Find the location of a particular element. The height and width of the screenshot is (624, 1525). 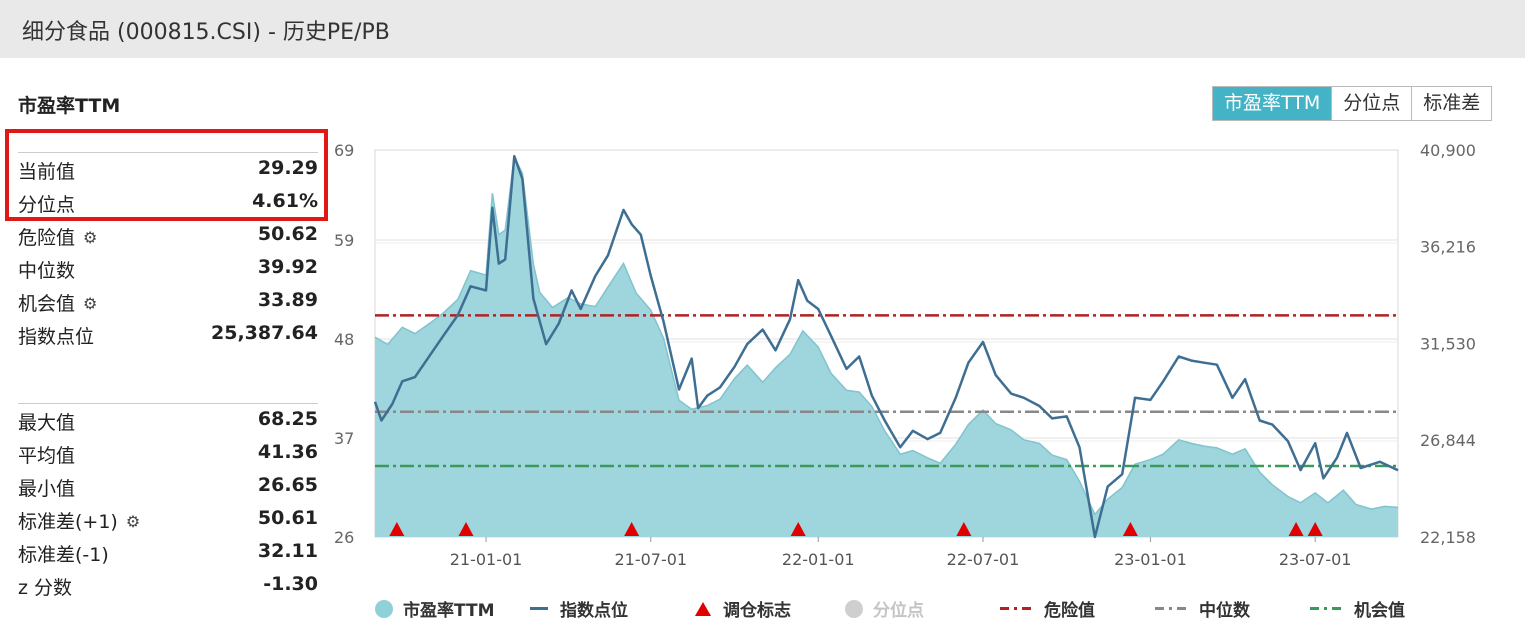

legend-item: 调仓标志 is located at coordinates (743, 608).